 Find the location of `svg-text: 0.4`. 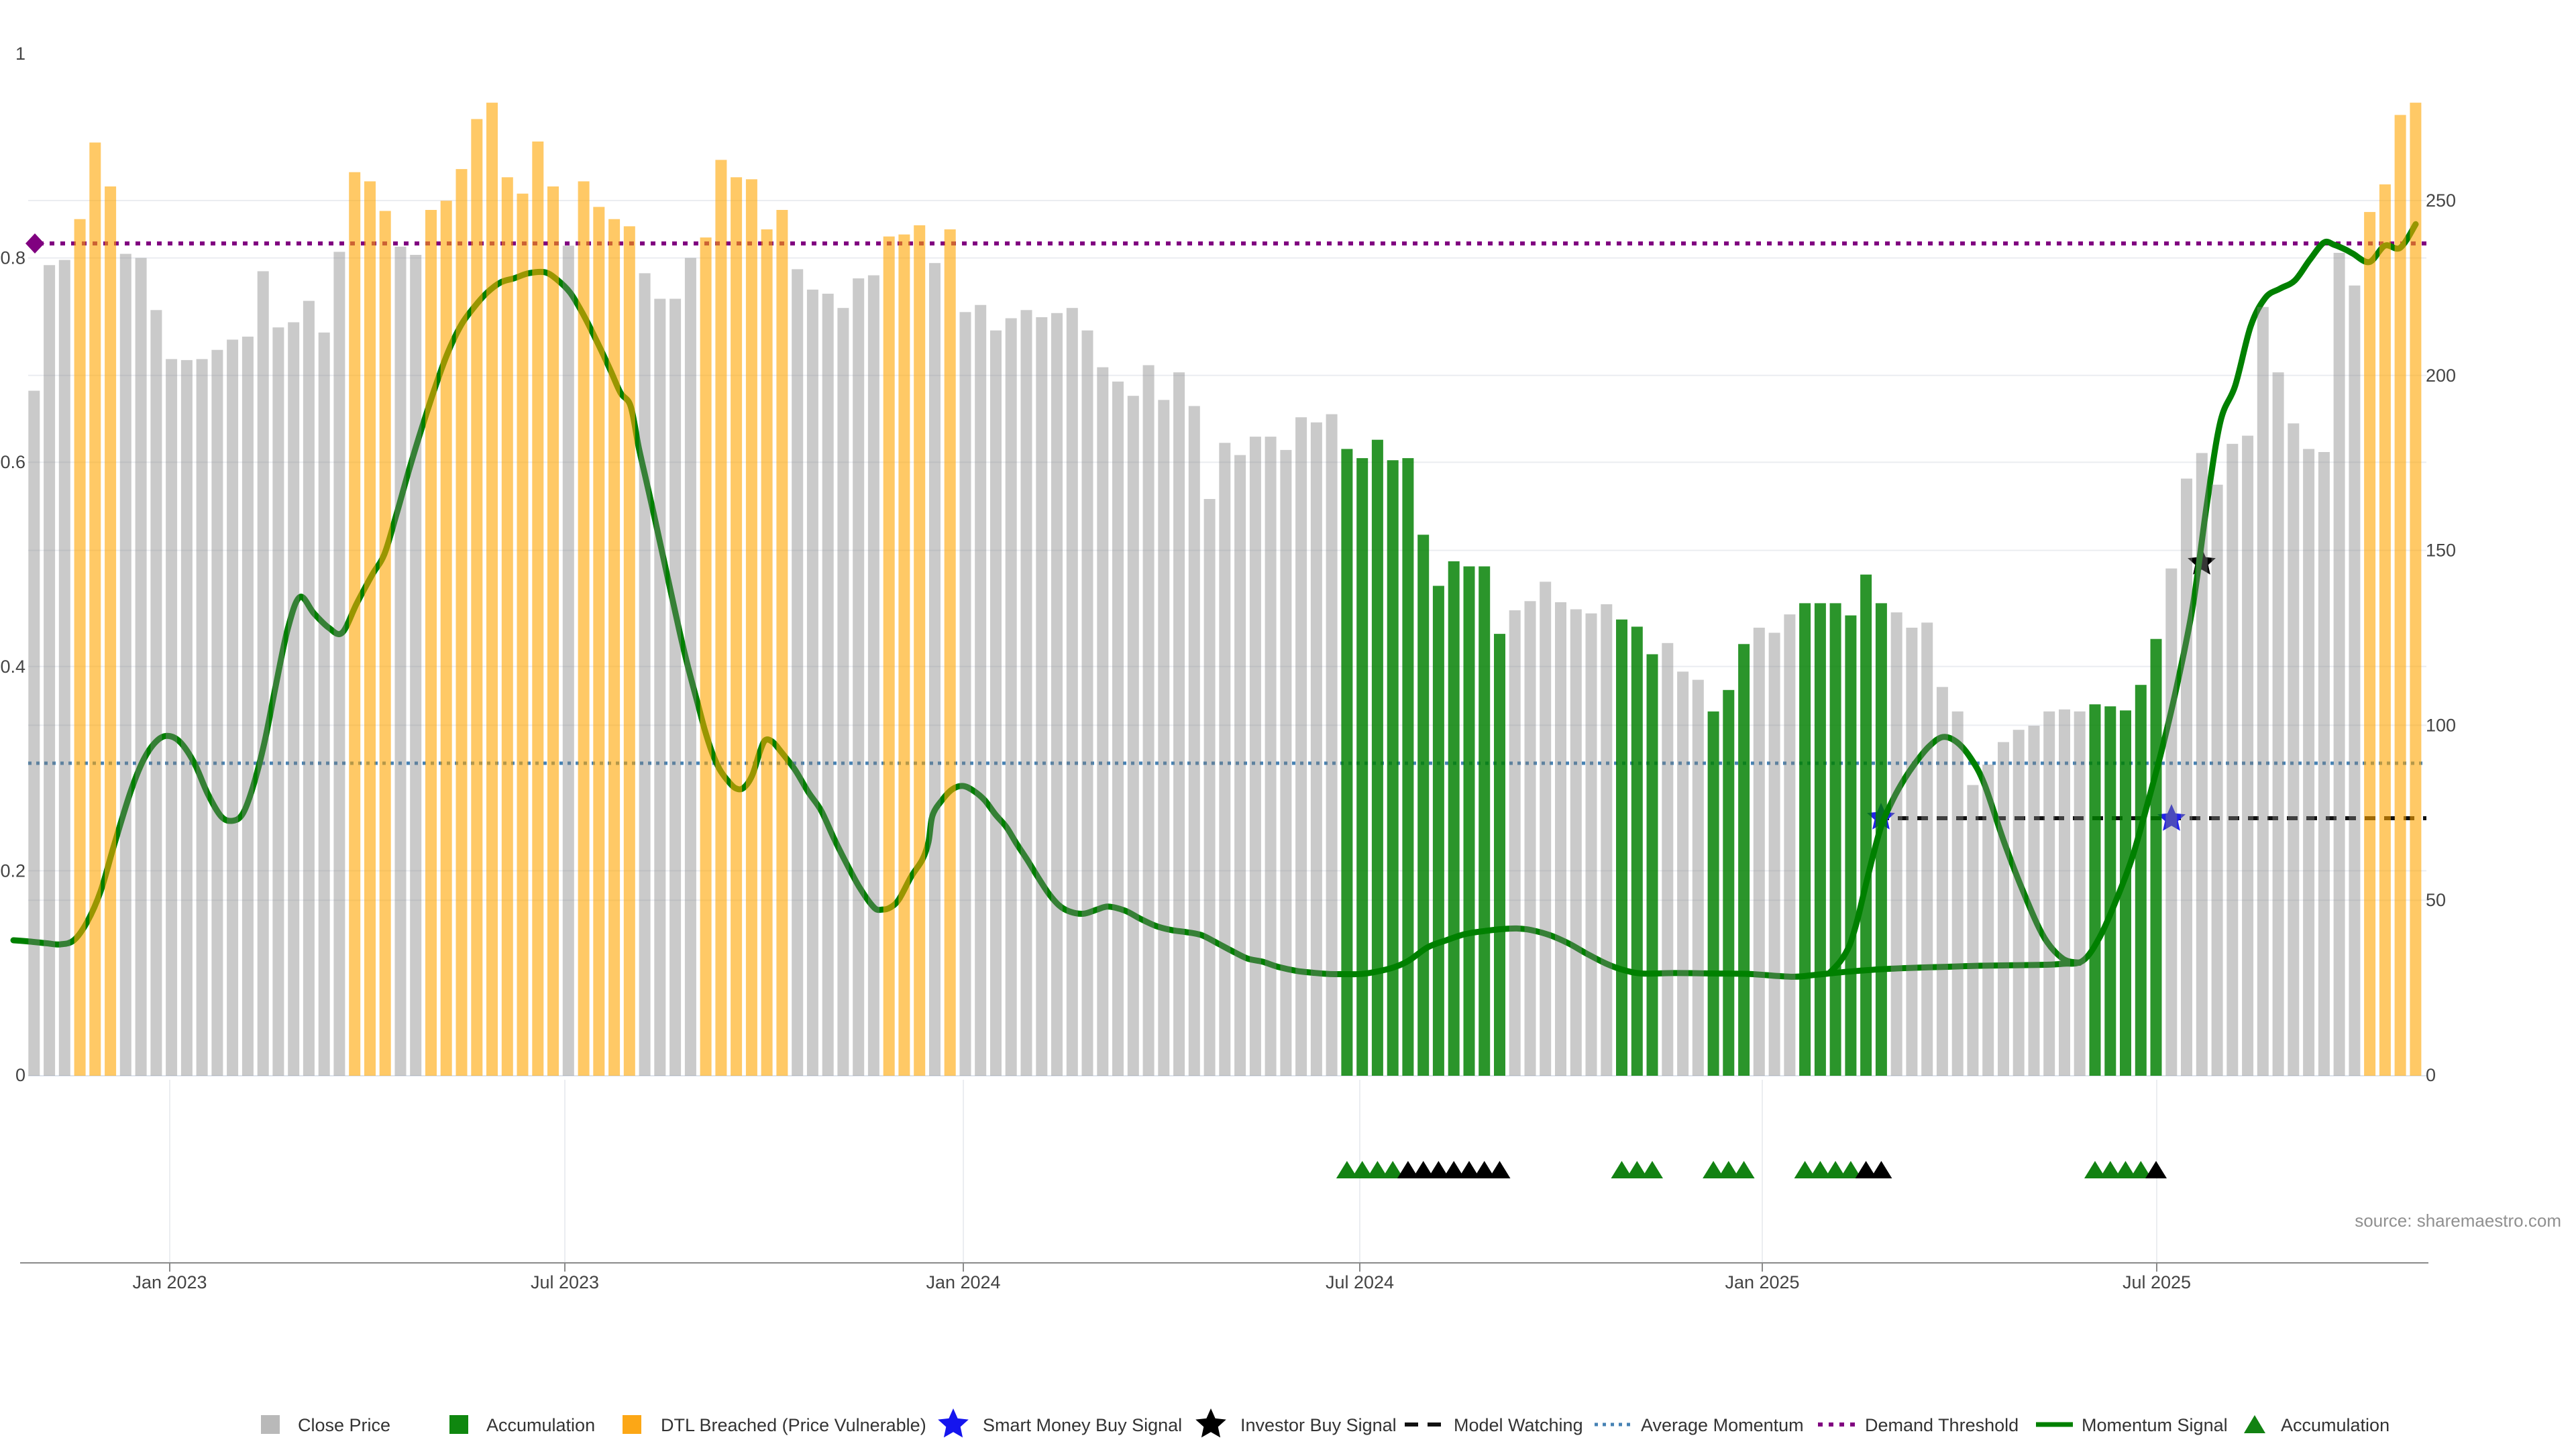

svg-text: 0.4 is located at coordinates (12, 667).